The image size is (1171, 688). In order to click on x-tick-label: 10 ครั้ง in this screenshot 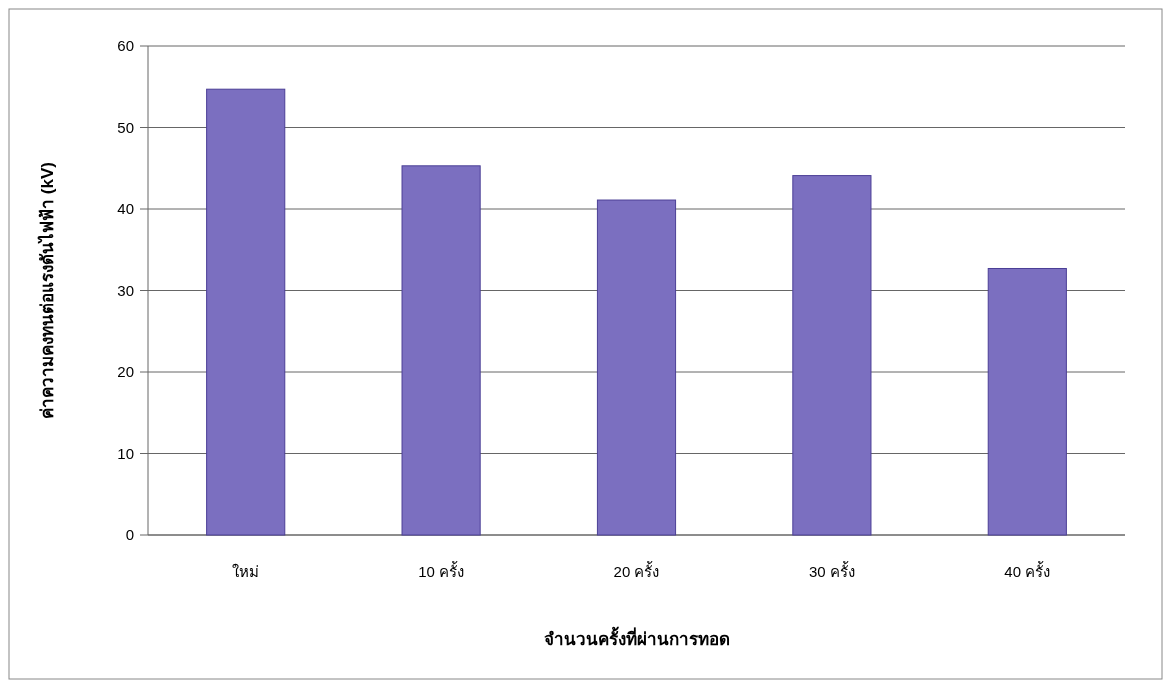, I will do `click(441, 570)`.